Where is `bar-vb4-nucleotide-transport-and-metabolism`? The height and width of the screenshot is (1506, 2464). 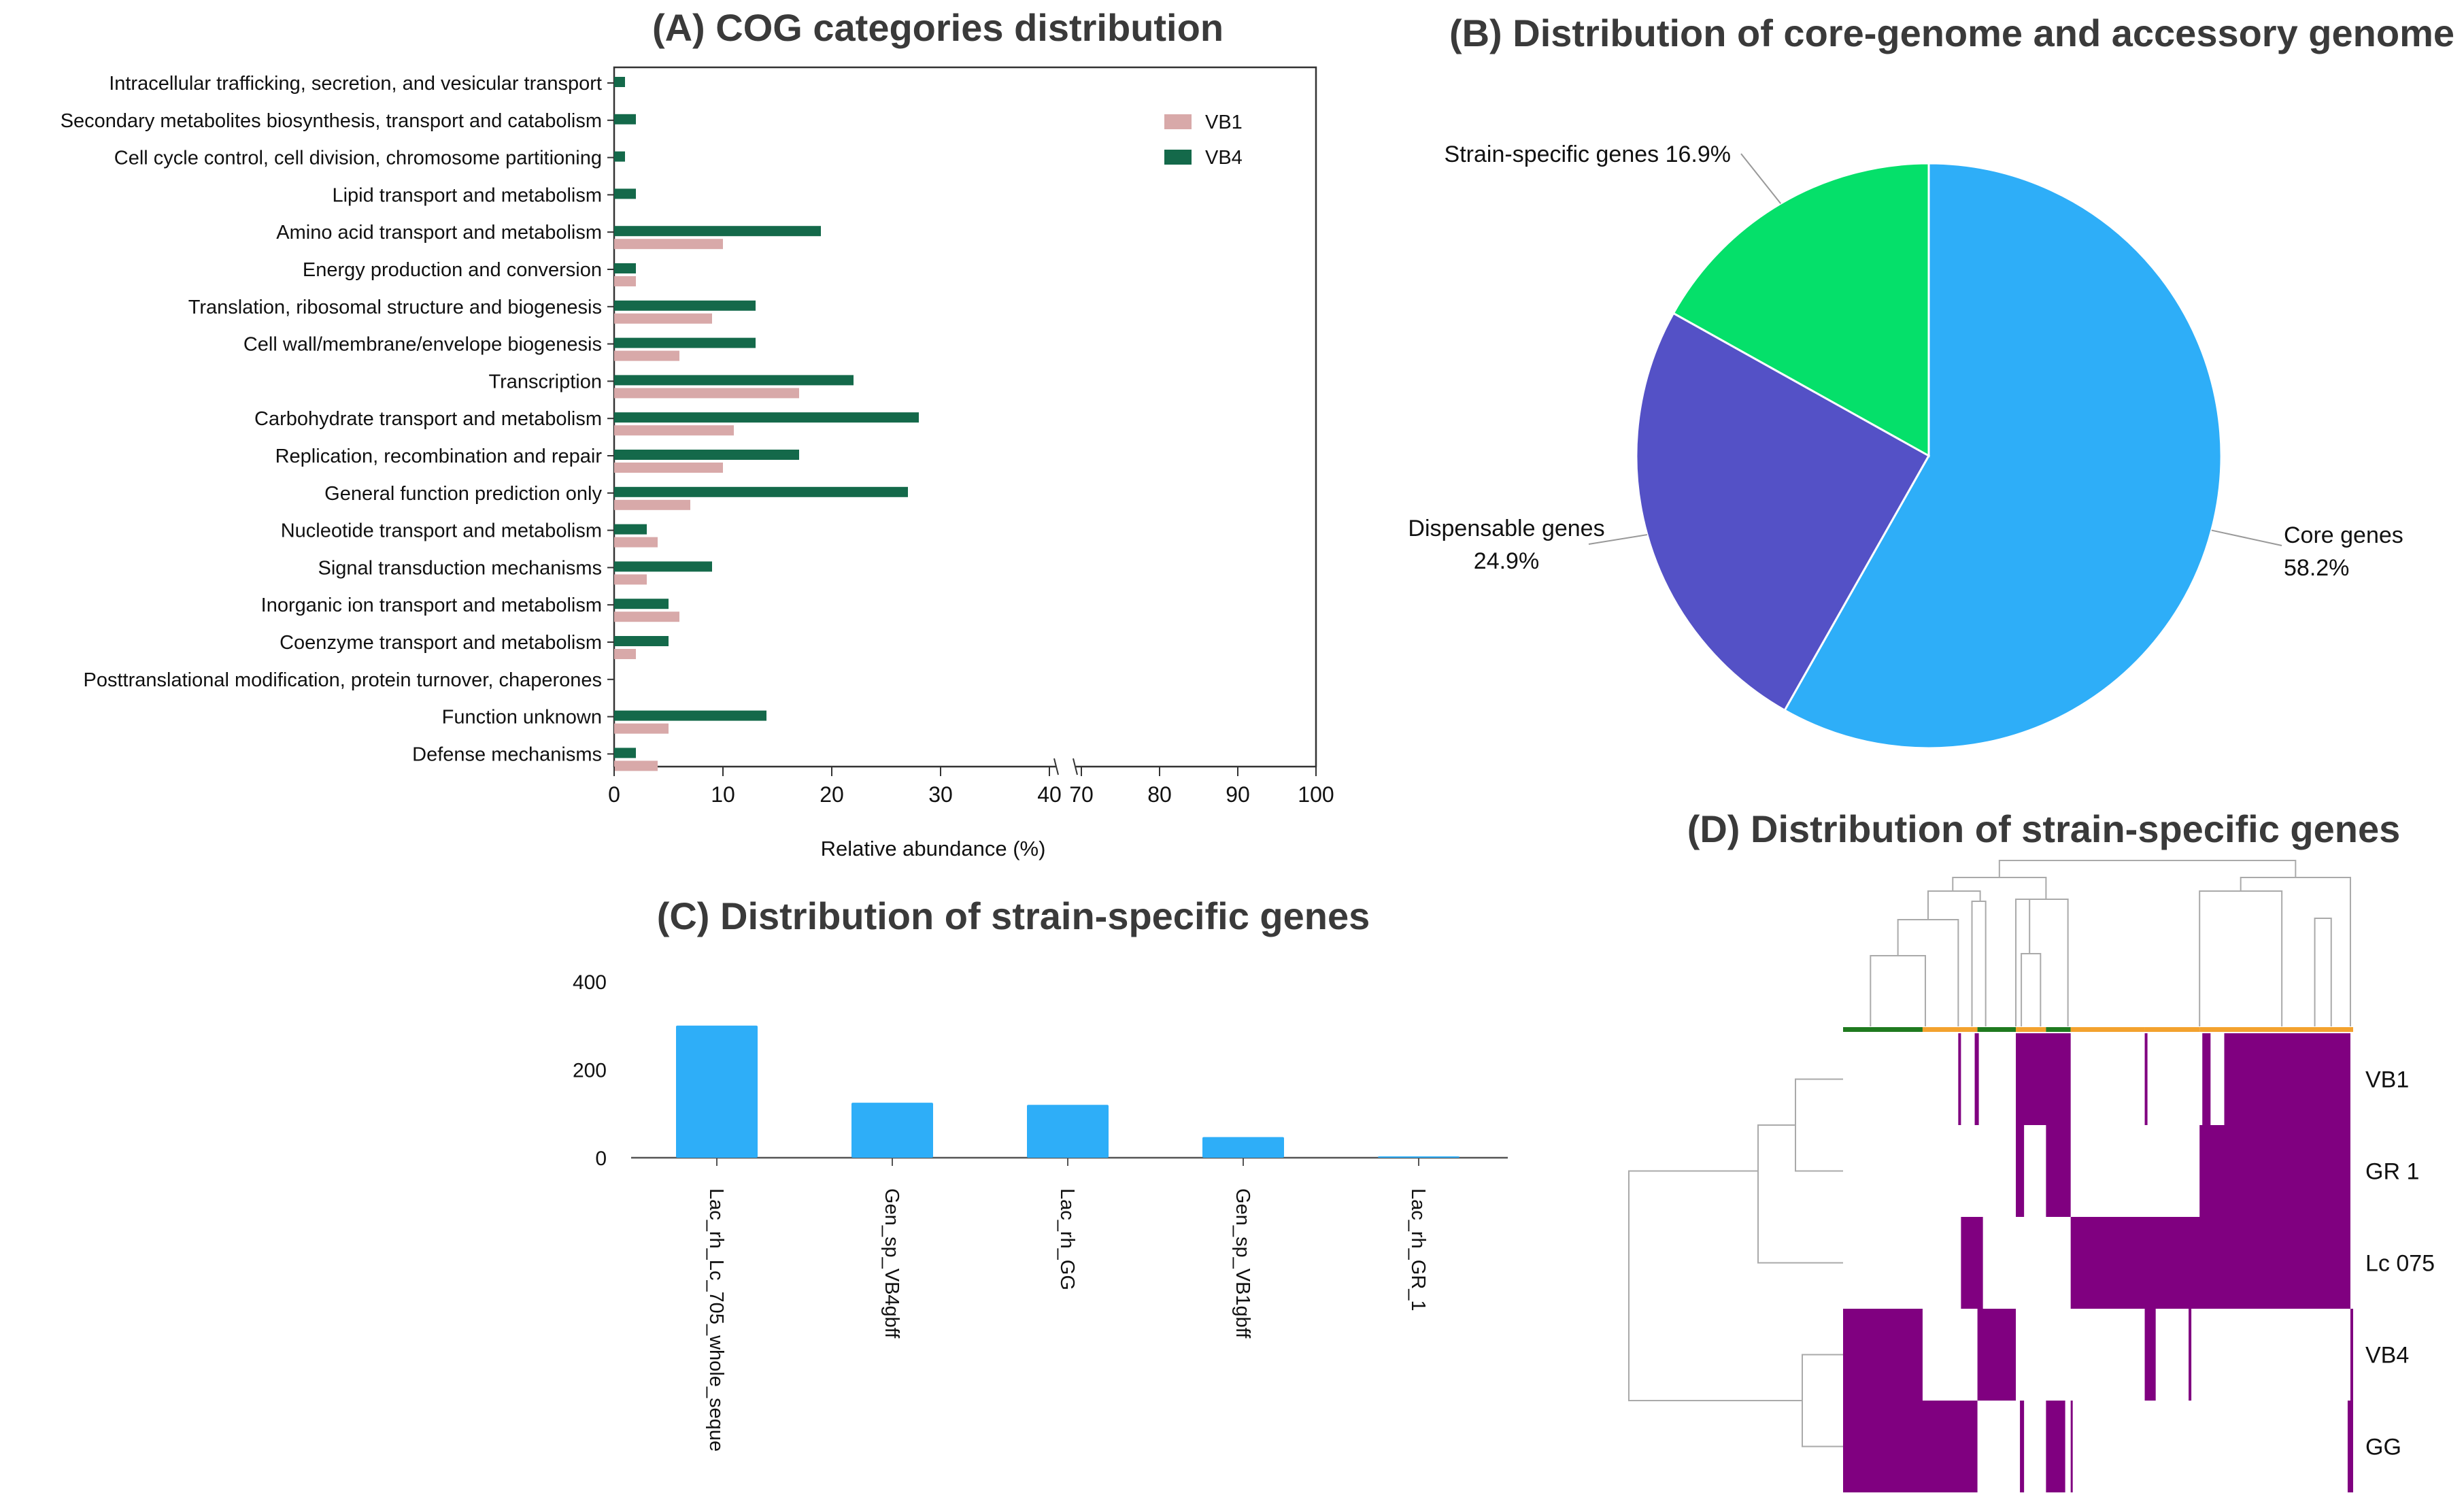 bar-vb4-nucleotide-transport-and-metabolism is located at coordinates (630, 529).